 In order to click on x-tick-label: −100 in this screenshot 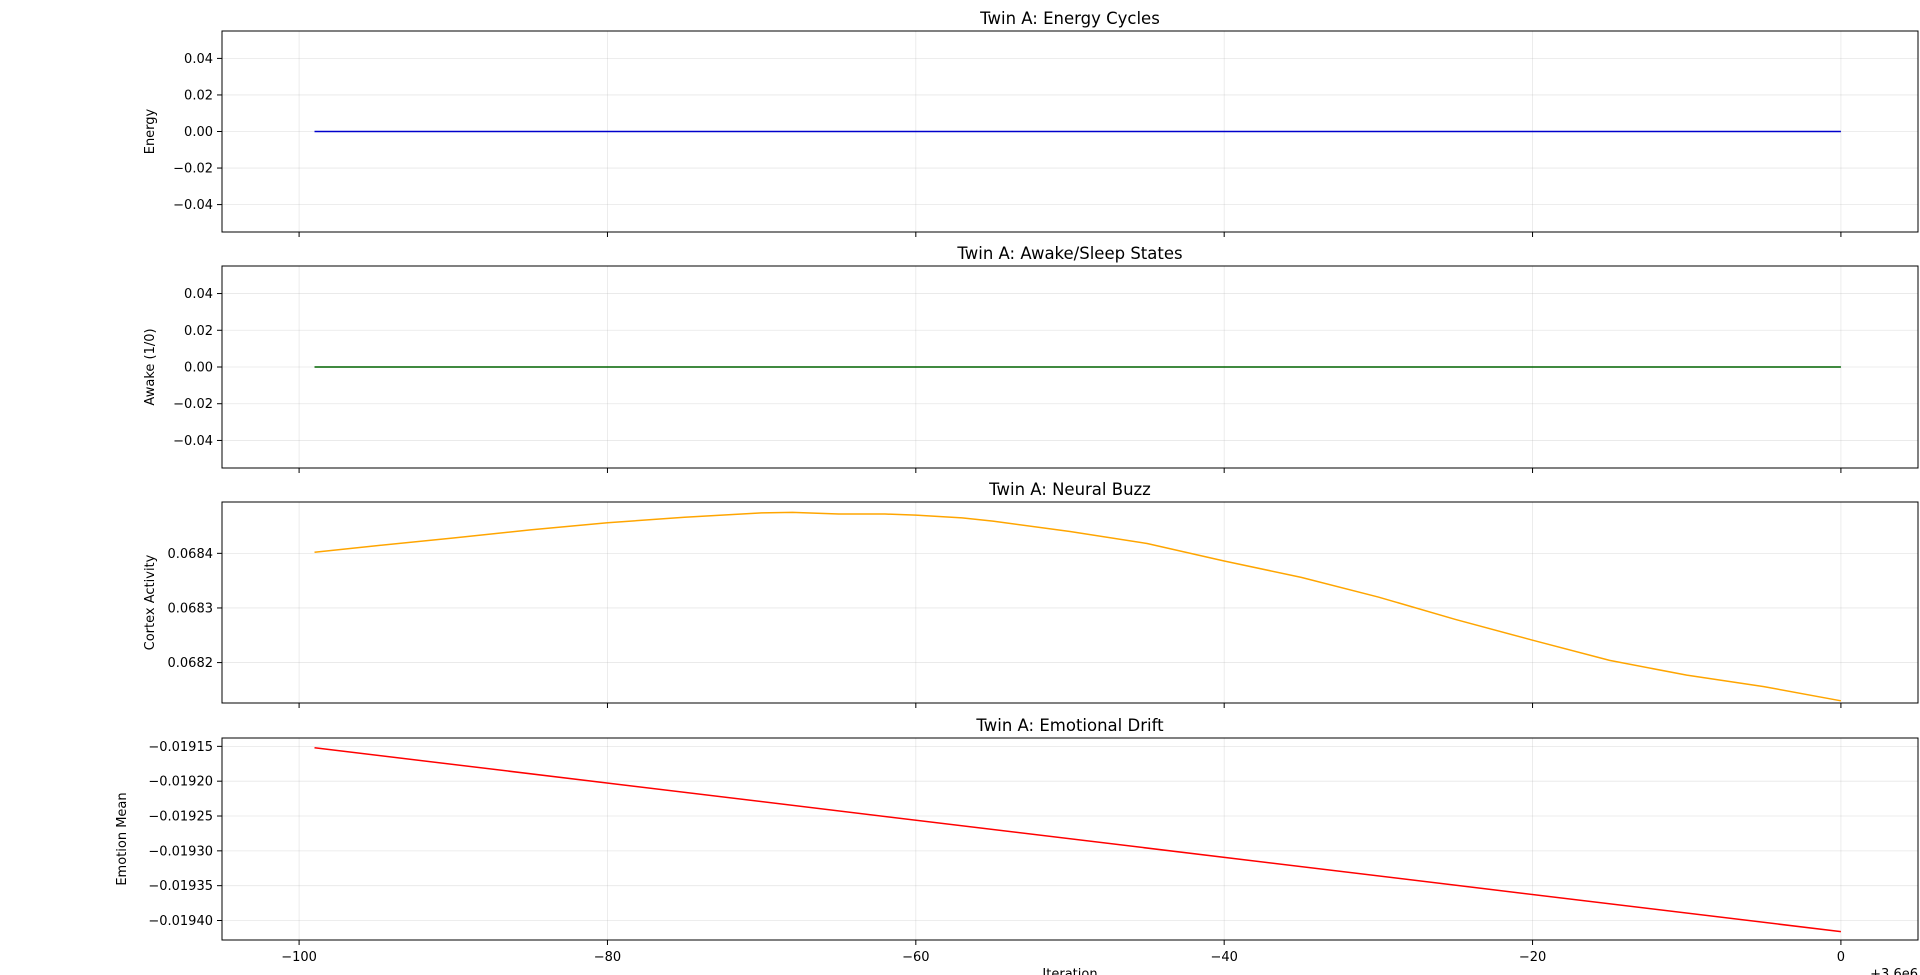, I will do `click(299, 957)`.